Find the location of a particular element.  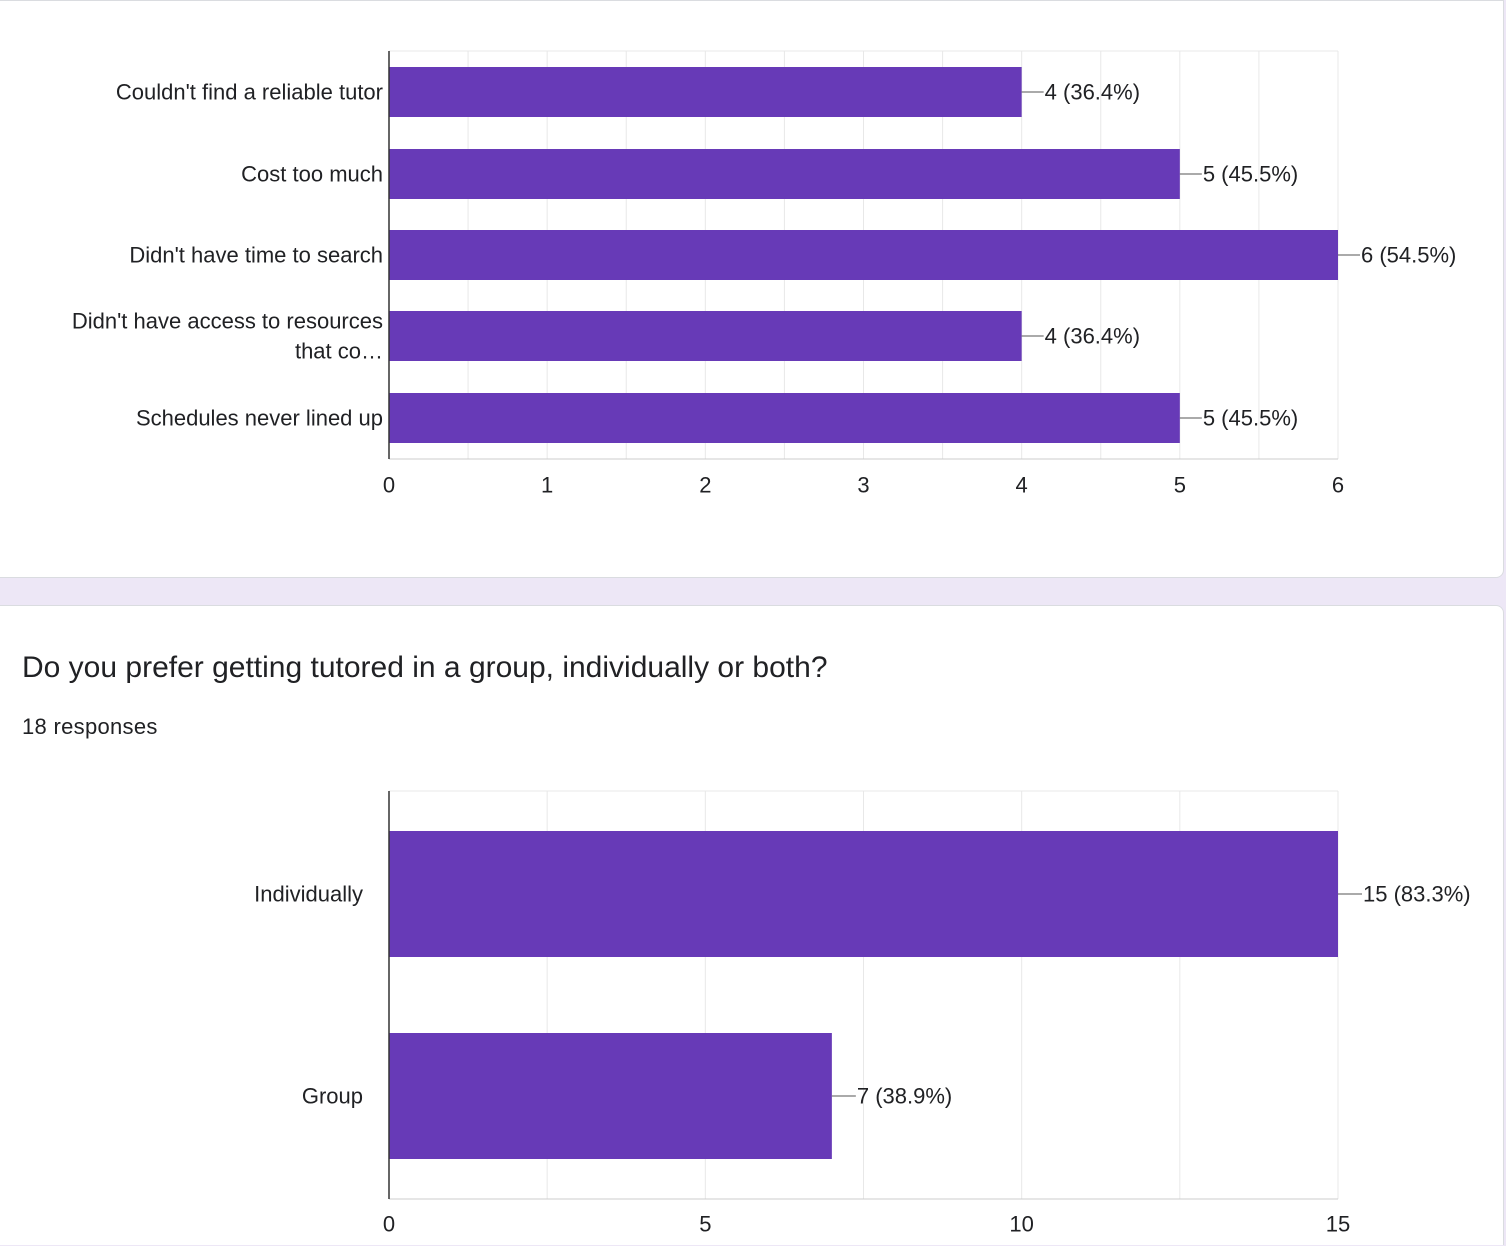

response-count: 18 responses is located at coordinates (90, 726).